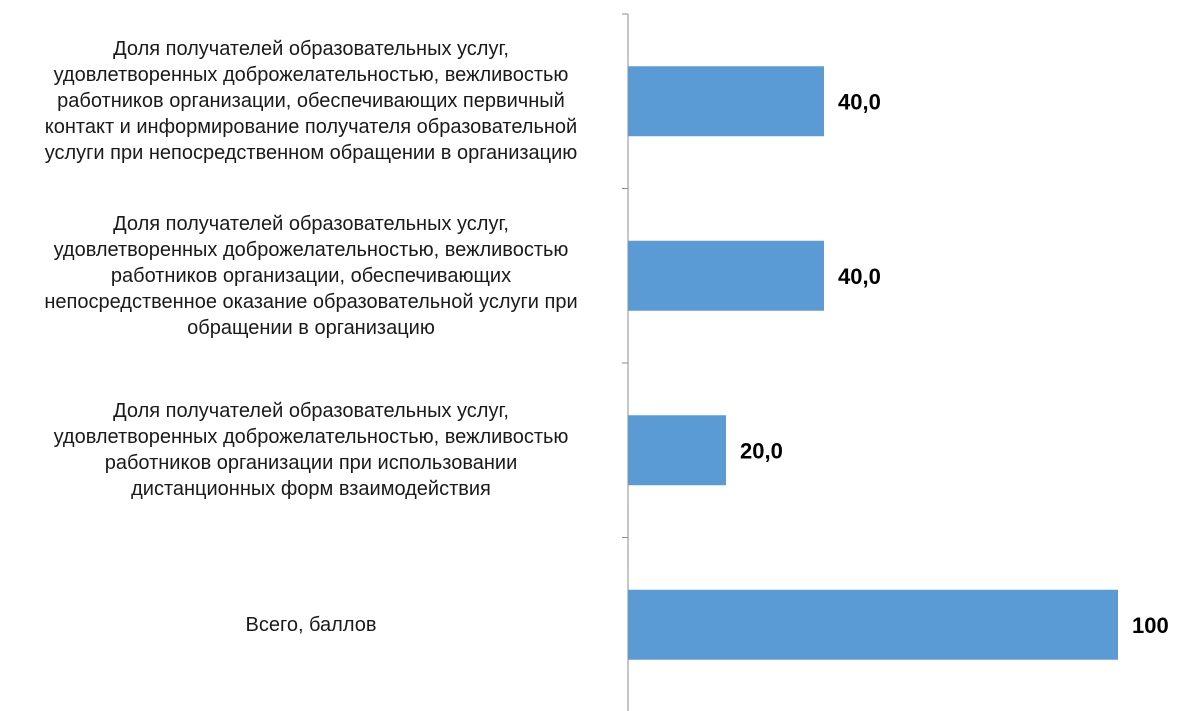 This screenshot has width=1179, height=711. Describe the element at coordinates (1150, 625) in the screenshot. I see `data-label-4: 100` at that location.